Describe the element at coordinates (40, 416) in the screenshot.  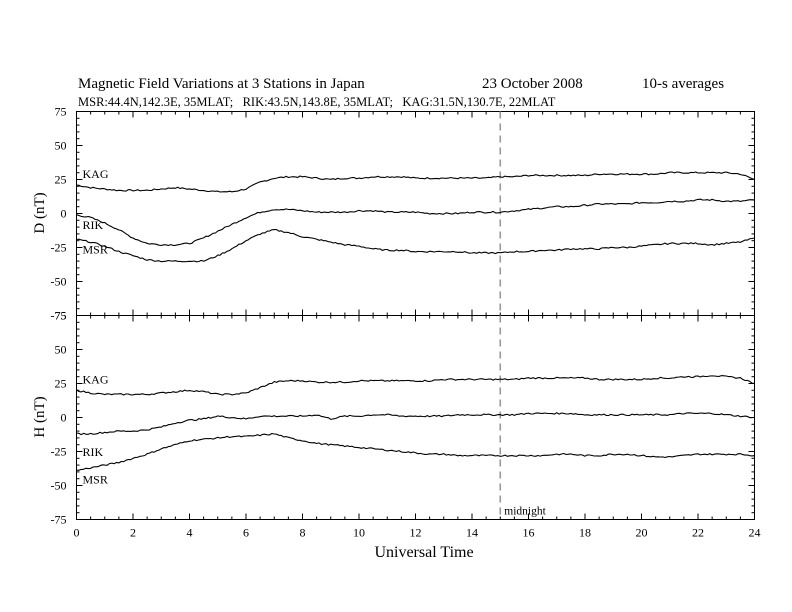
I see `panel-h-ylabel: H (nT)` at that location.